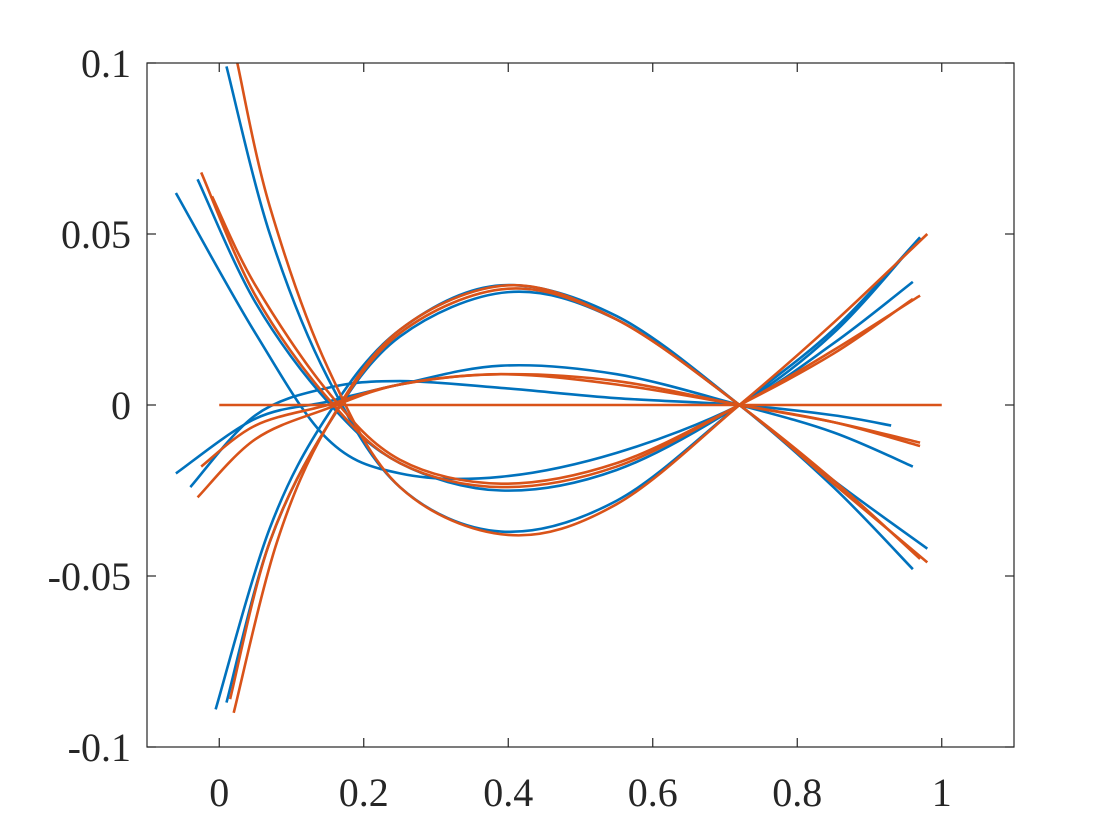  What do you see at coordinates (106, 63) in the screenshot?
I see `y-tick-label: 0.1` at bounding box center [106, 63].